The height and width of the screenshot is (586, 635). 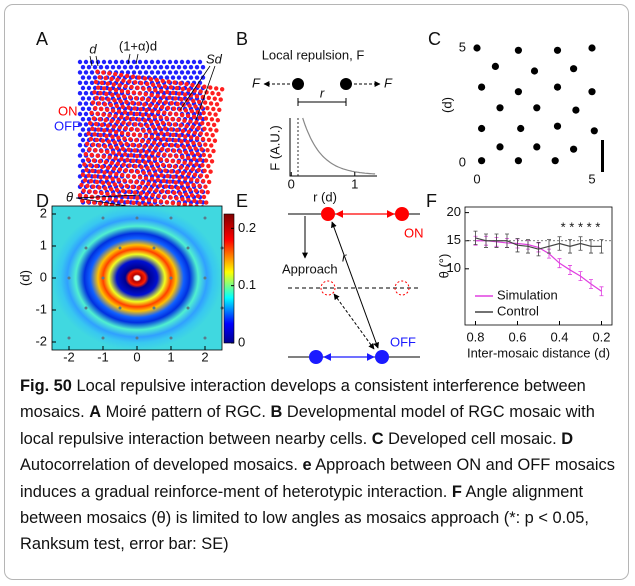 What do you see at coordinates (46, 386) in the screenshot?
I see `caption-label: Fig. 50` at bounding box center [46, 386].